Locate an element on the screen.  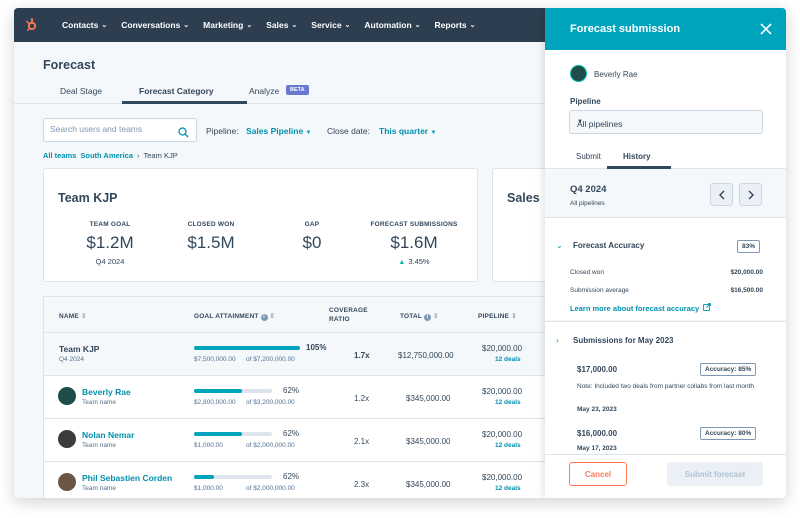
column-header-pipeline: PIPELINE ⇕ is located at coordinates (497, 316).